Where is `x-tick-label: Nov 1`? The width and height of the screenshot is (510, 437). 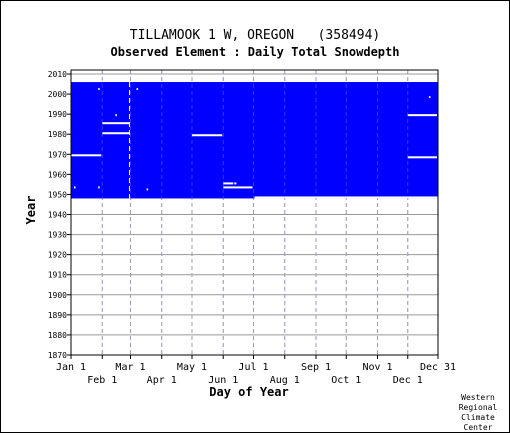 x-tick-label: Nov 1 is located at coordinates (377, 367).